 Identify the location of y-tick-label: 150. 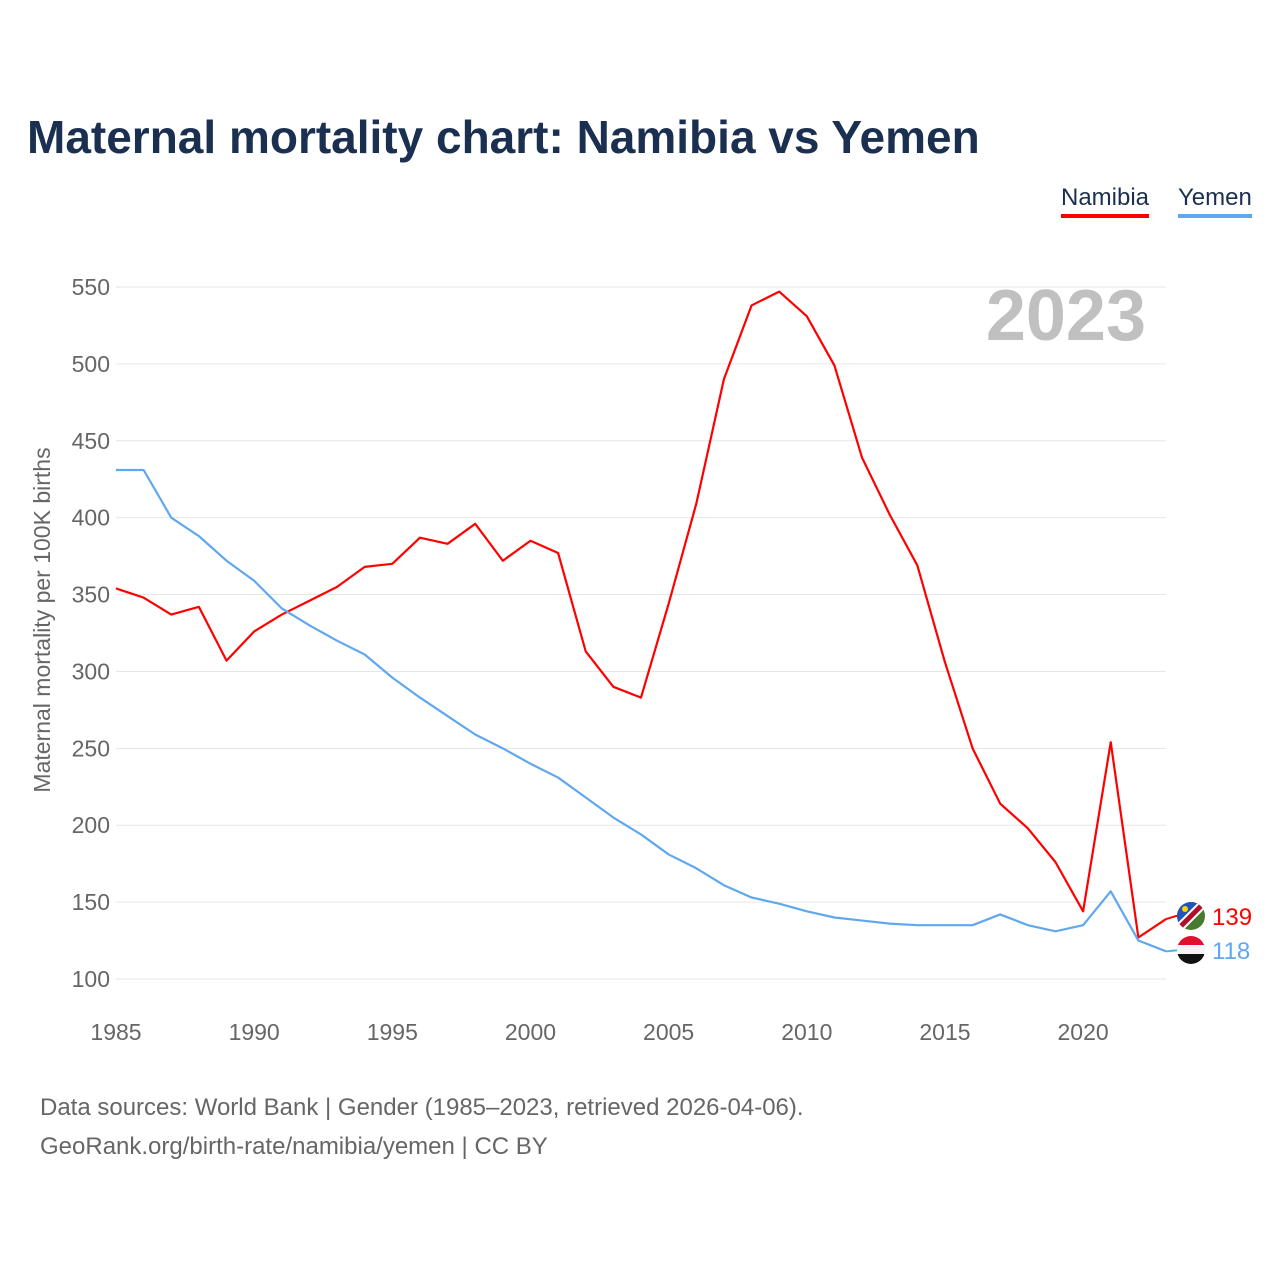
(91, 902).